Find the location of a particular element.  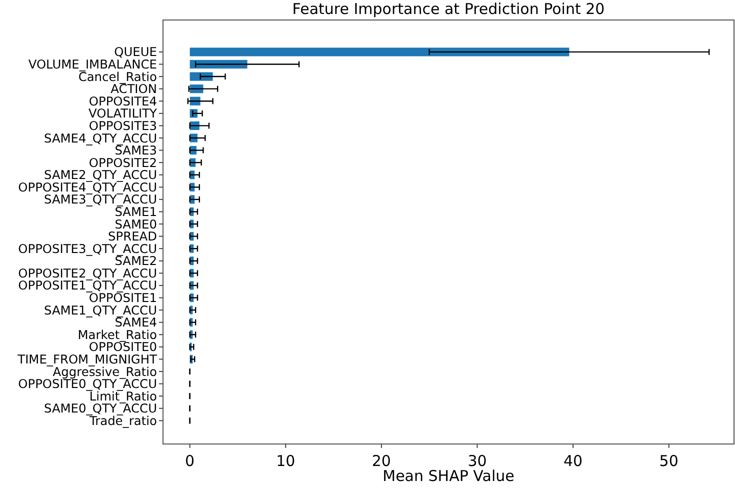

y-tick-label: VOLATILITY is located at coordinates (123, 113).